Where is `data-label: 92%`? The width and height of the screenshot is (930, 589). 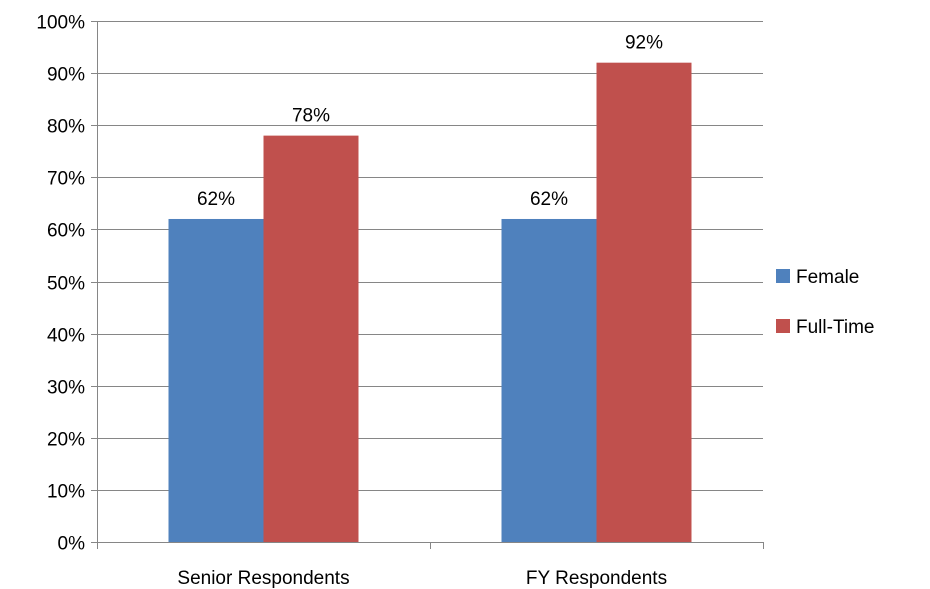
data-label: 92% is located at coordinates (644, 43).